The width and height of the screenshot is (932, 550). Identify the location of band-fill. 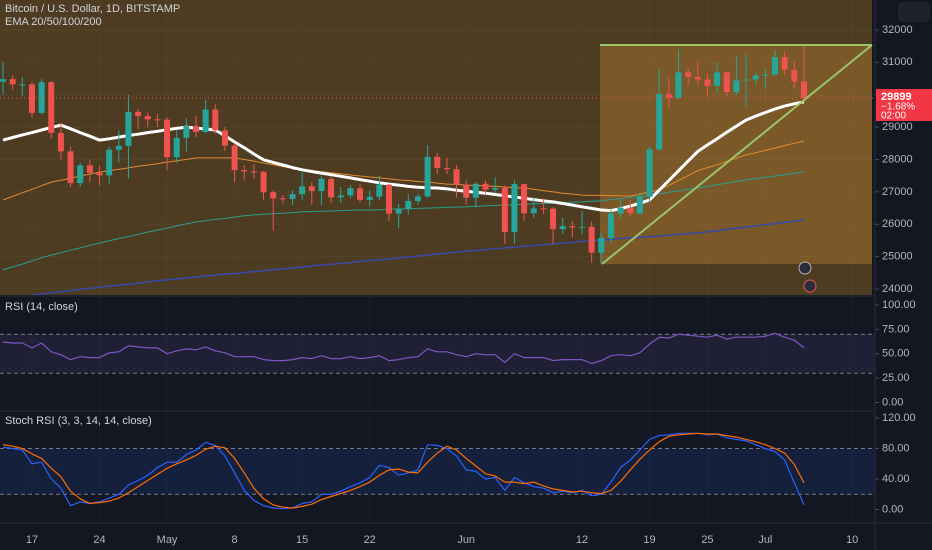
(437, 354).